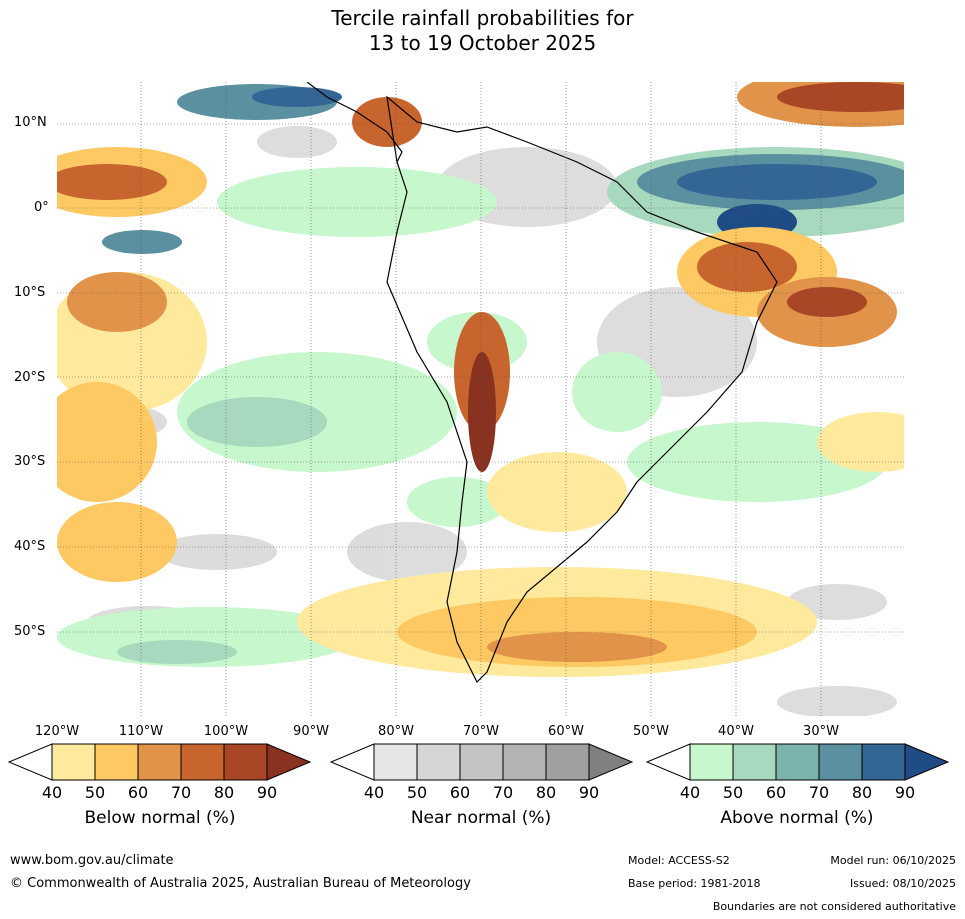  Describe the element at coordinates (57, 731) in the screenshot. I see `lon-label-120w: 120°W` at that location.